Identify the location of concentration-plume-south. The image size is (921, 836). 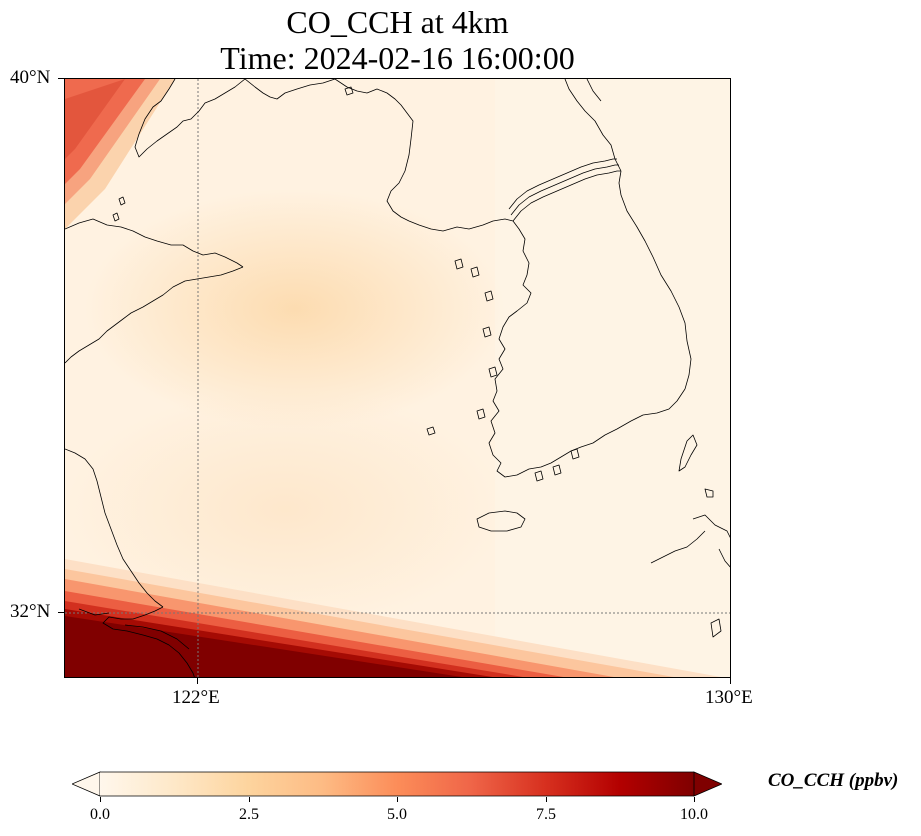
(393, 618).